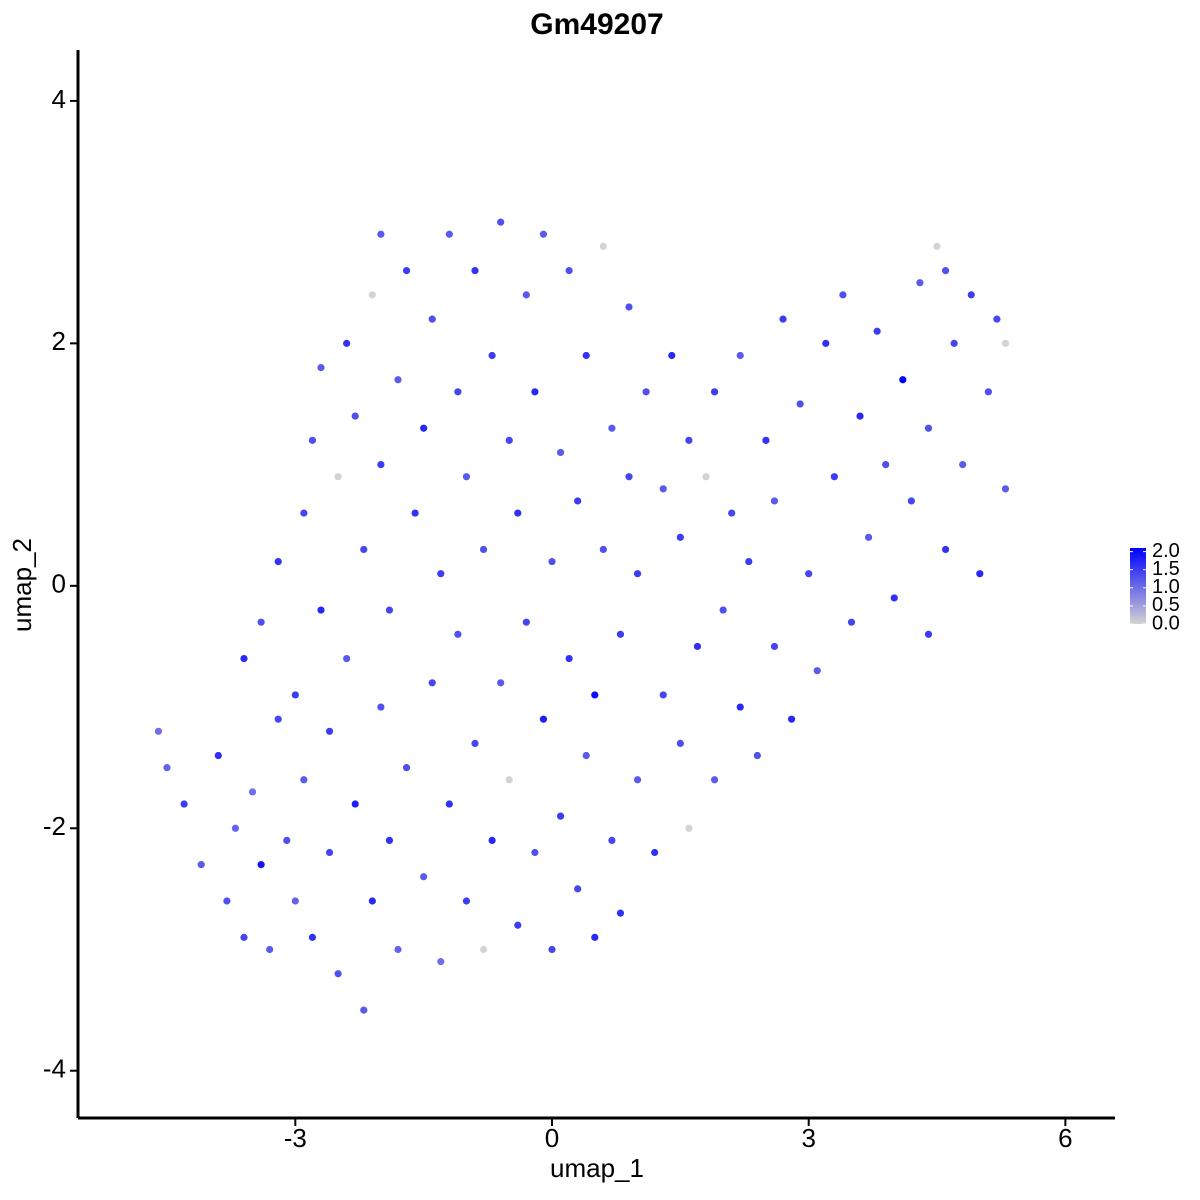 The image size is (1200, 1200). Describe the element at coordinates (295, 1138) in the screenshot. I see `x-tick-label: -3` at that location.